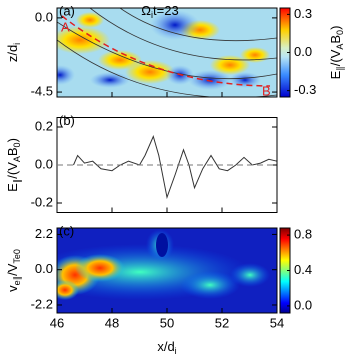  What do you see at coordinates (175, 167) in the screenshot?
I see `data-line` at bounding box center [175, 167].